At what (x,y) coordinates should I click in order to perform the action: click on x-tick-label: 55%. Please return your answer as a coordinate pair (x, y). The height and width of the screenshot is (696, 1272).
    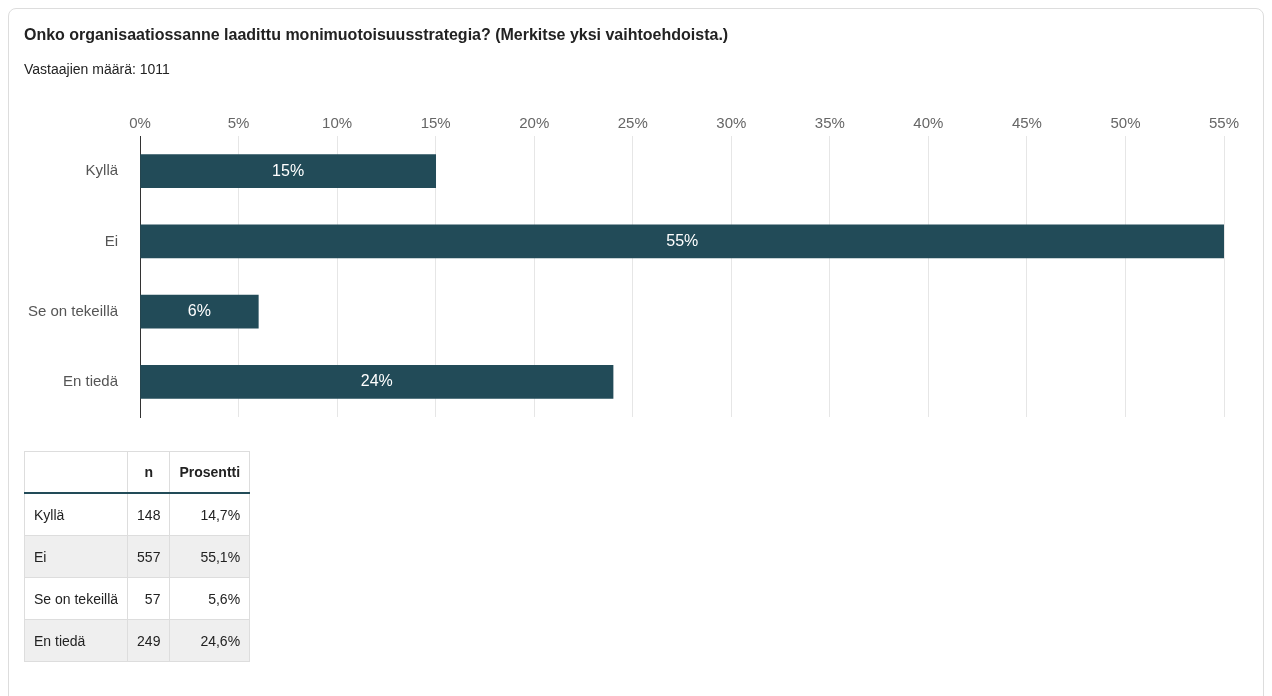
    Looking at the image, I should click on (1224, 123).